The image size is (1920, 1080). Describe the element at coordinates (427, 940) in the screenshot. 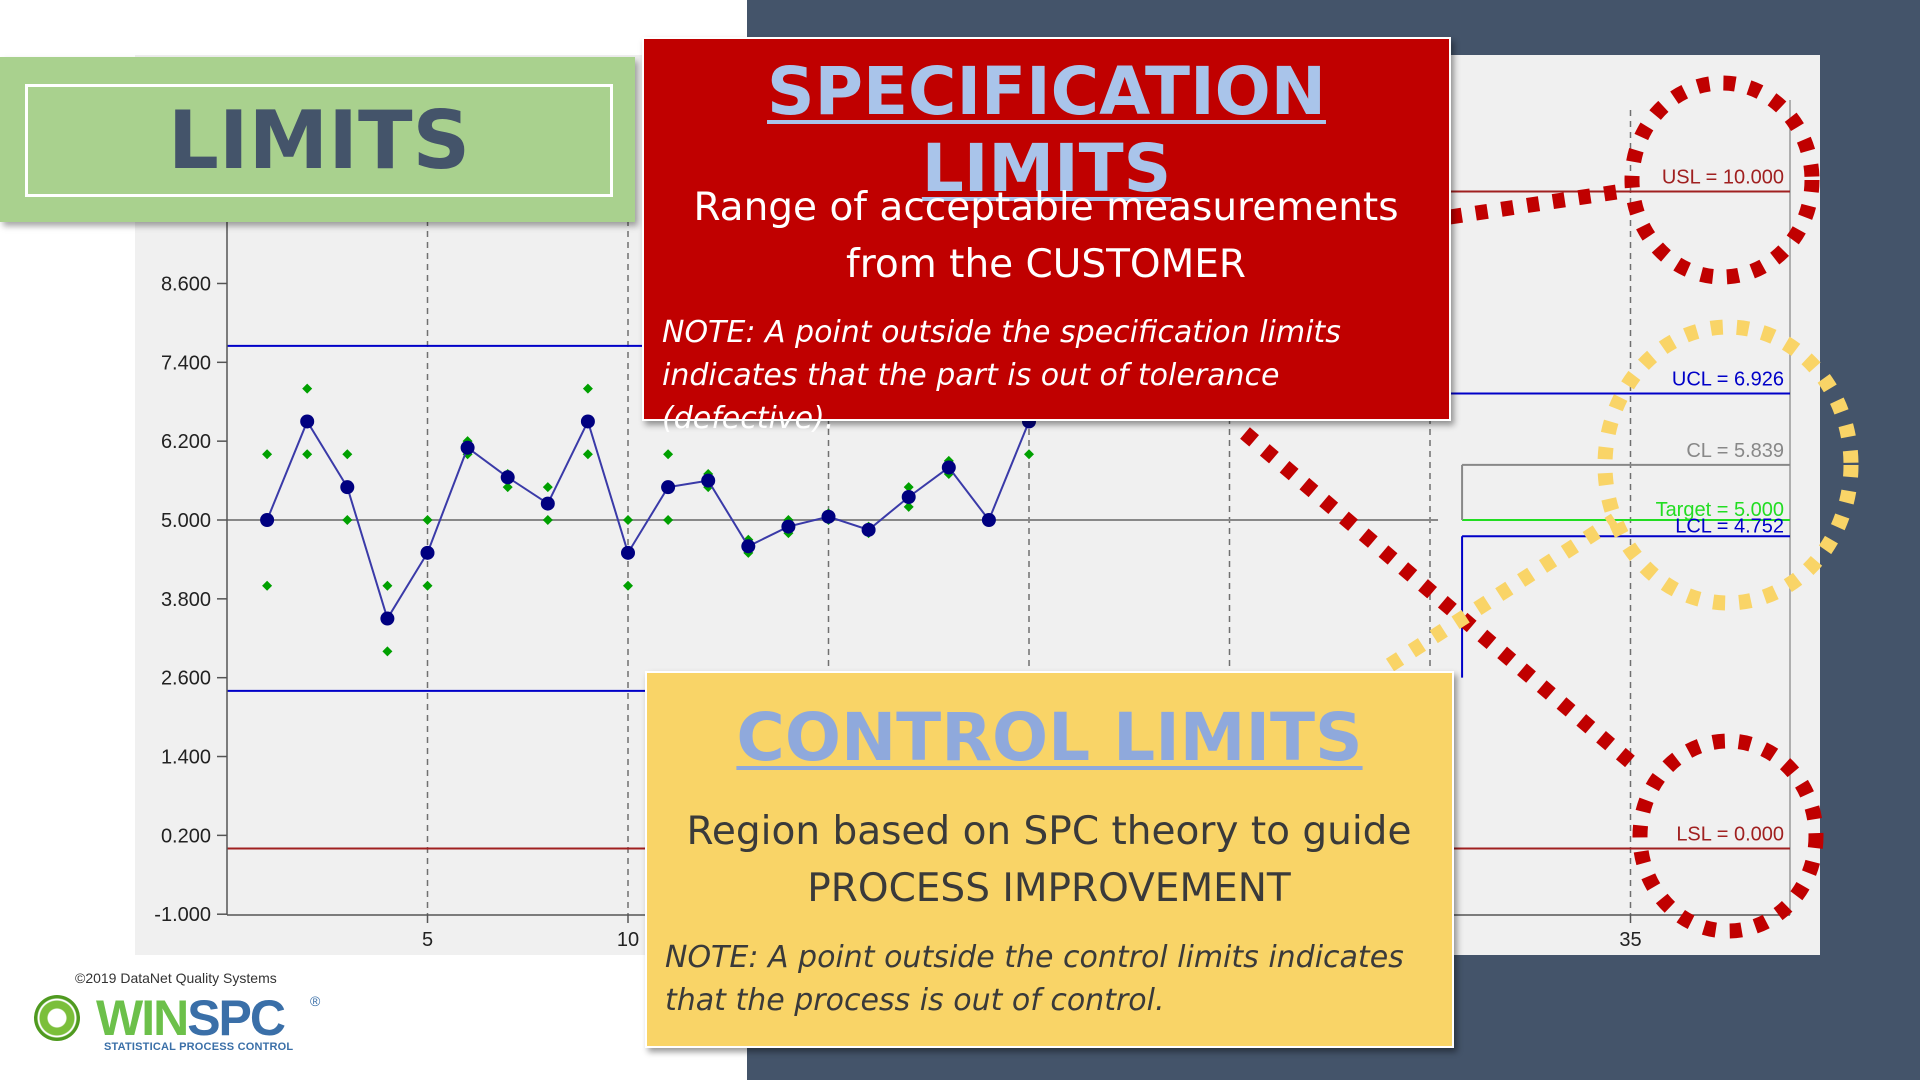

I see `x-tick-label: 5` at that location.